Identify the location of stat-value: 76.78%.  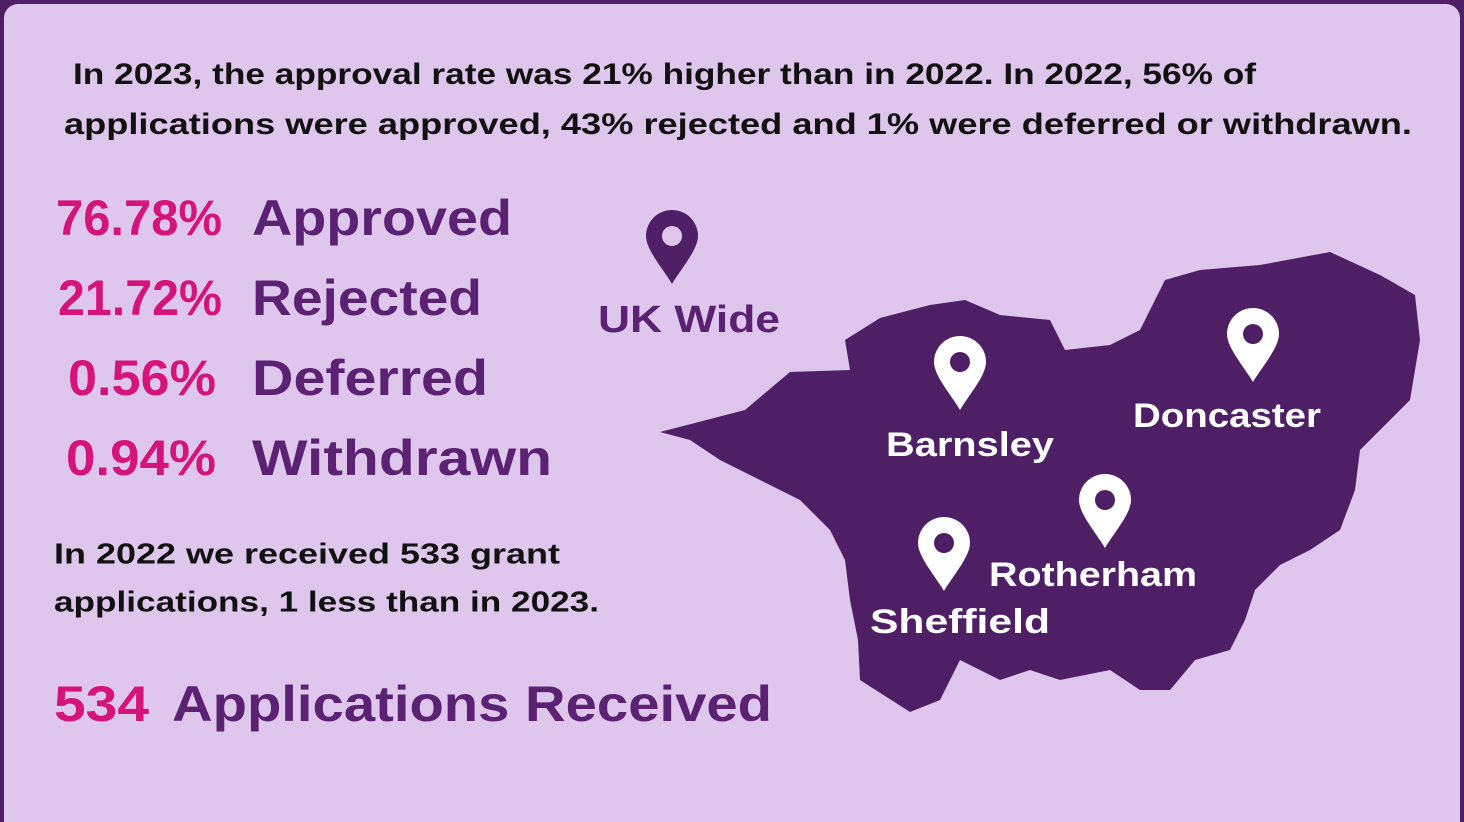
(139, 218).